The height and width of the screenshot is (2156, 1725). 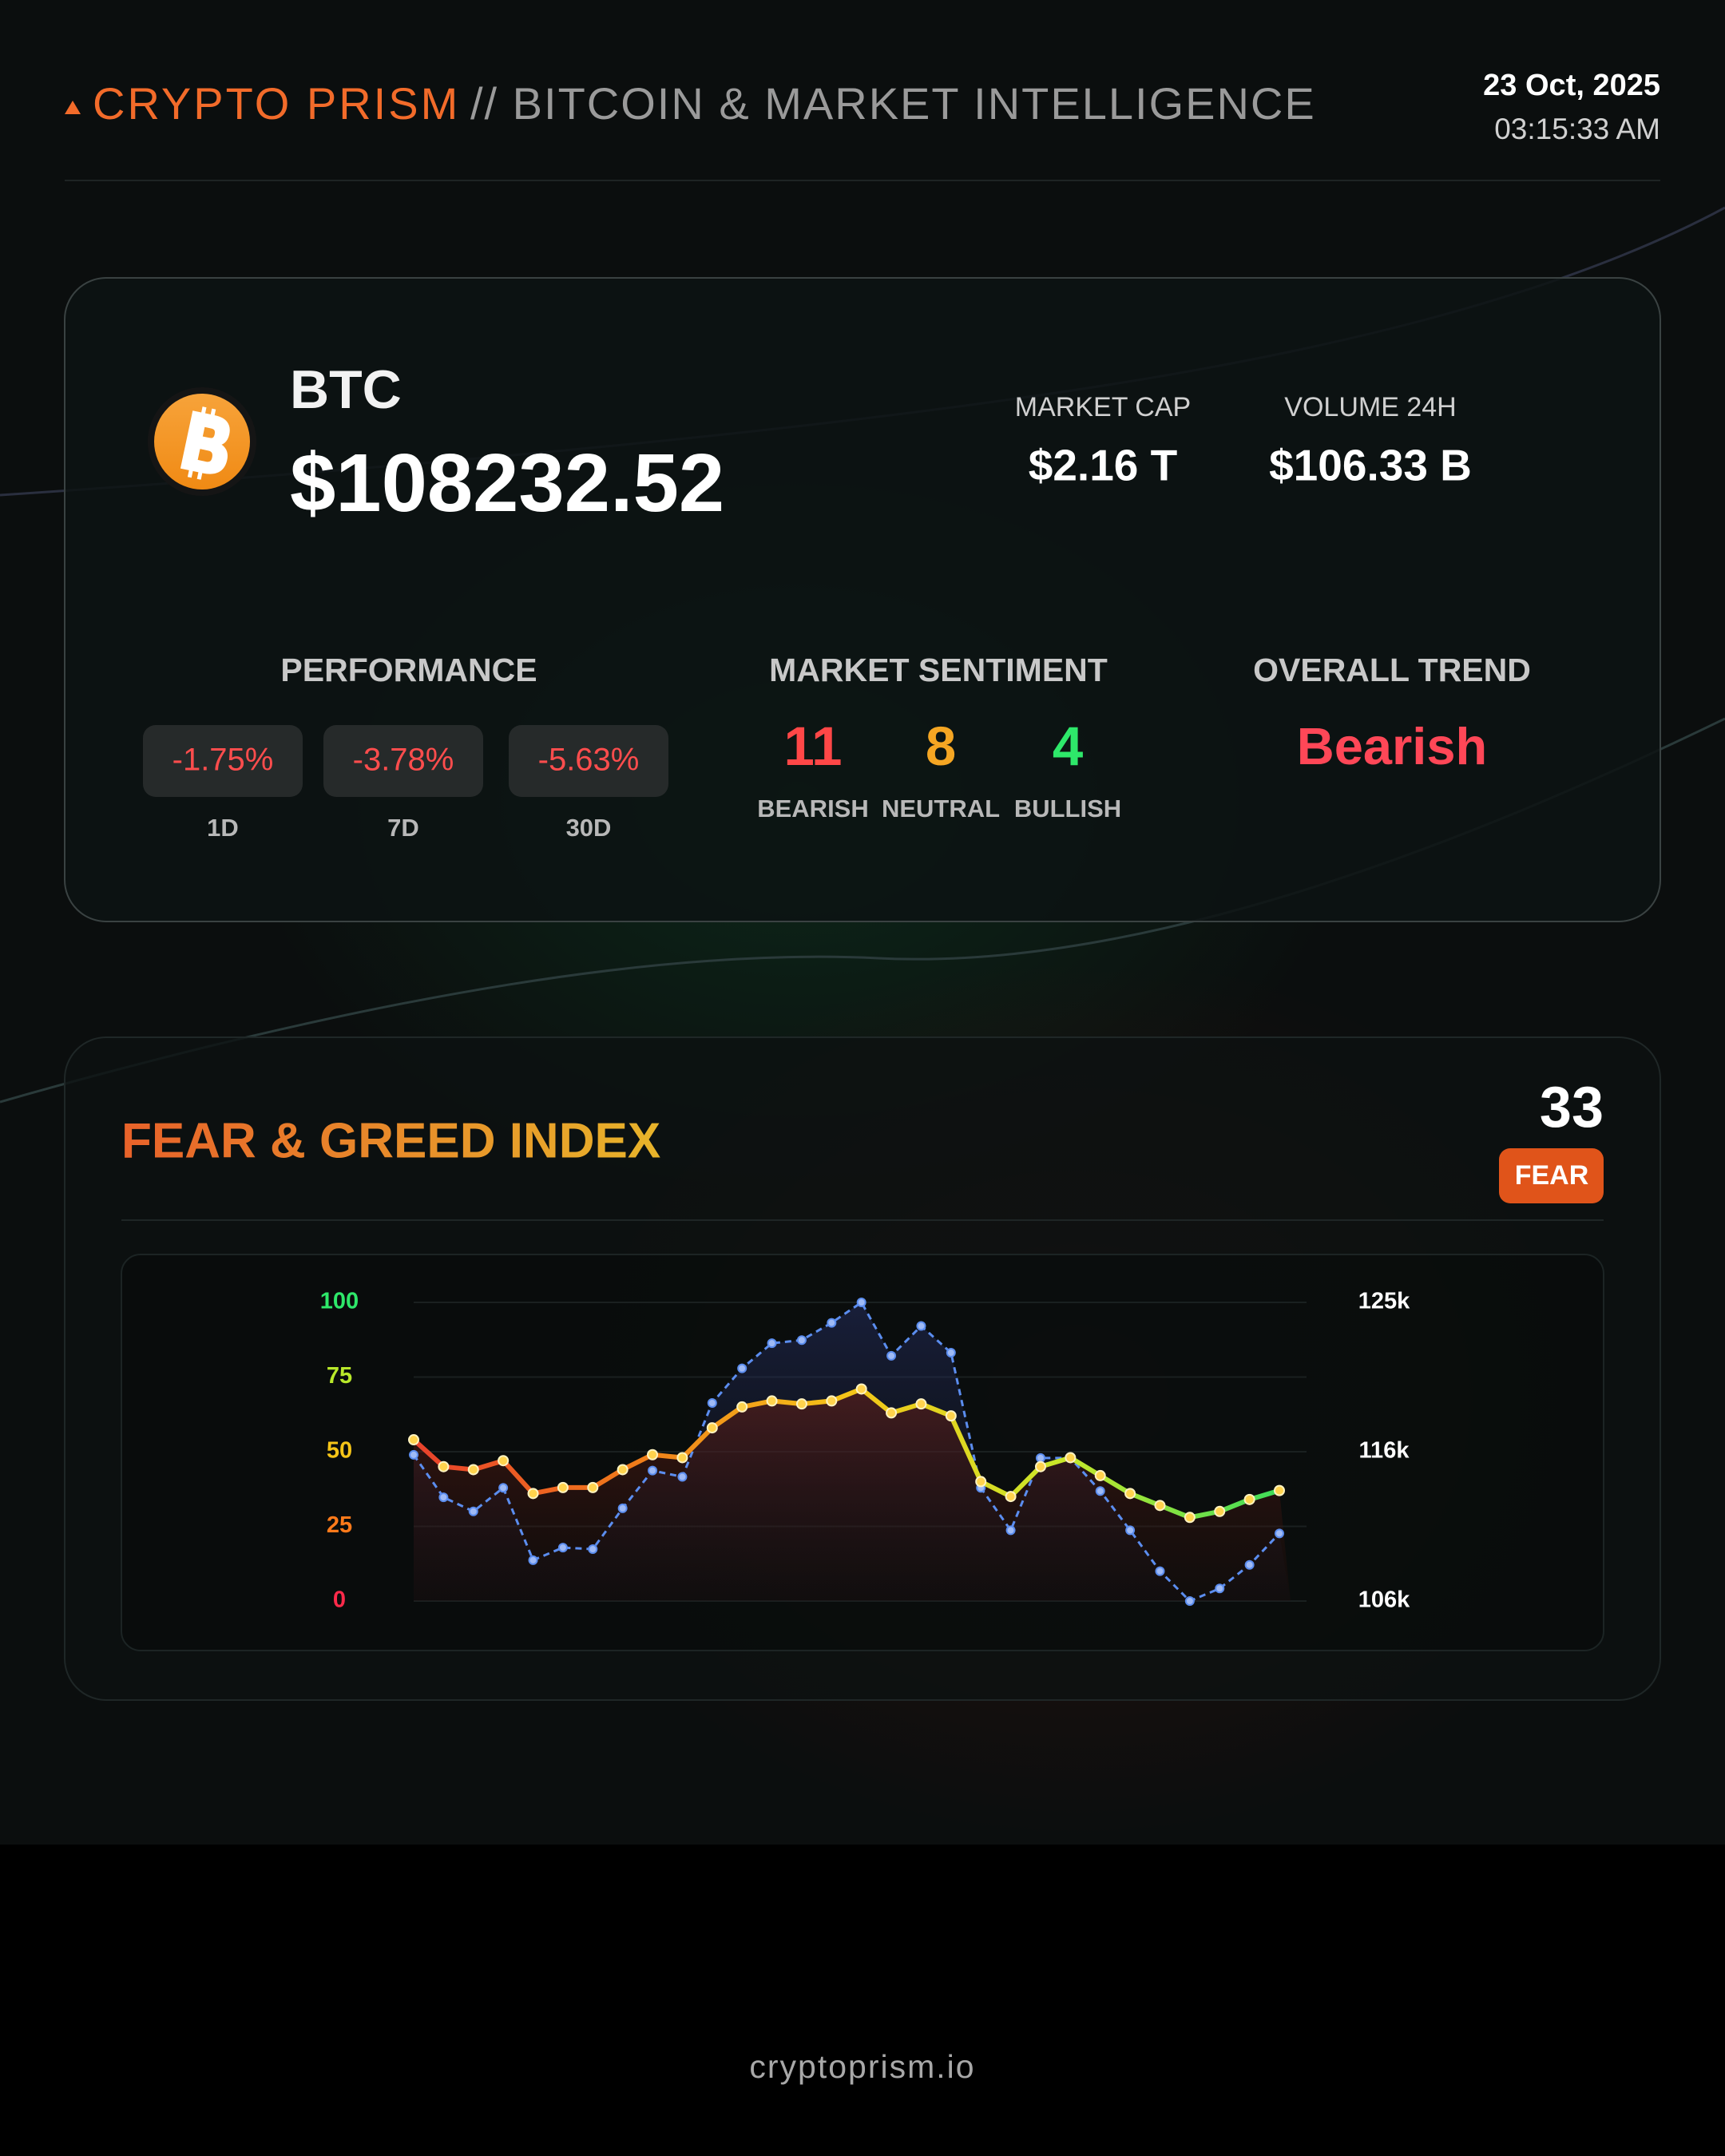 What do you see at coordinates (862, 2066) in the screenshot?
I see `footer: cryptoprism.io` at bounding box center [862, 2066].